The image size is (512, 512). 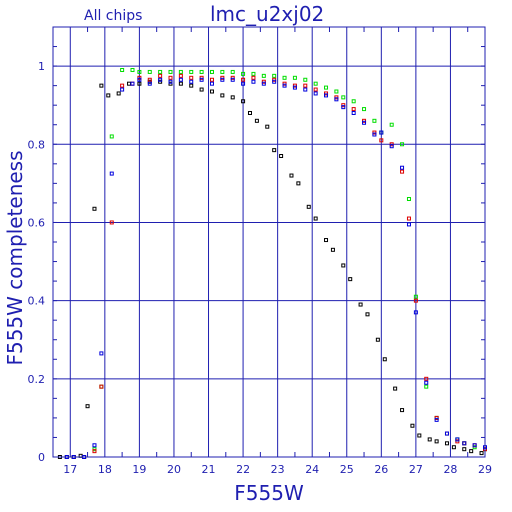 I want to click on y-tick-label: 0.2, so click(x=37, y=379).